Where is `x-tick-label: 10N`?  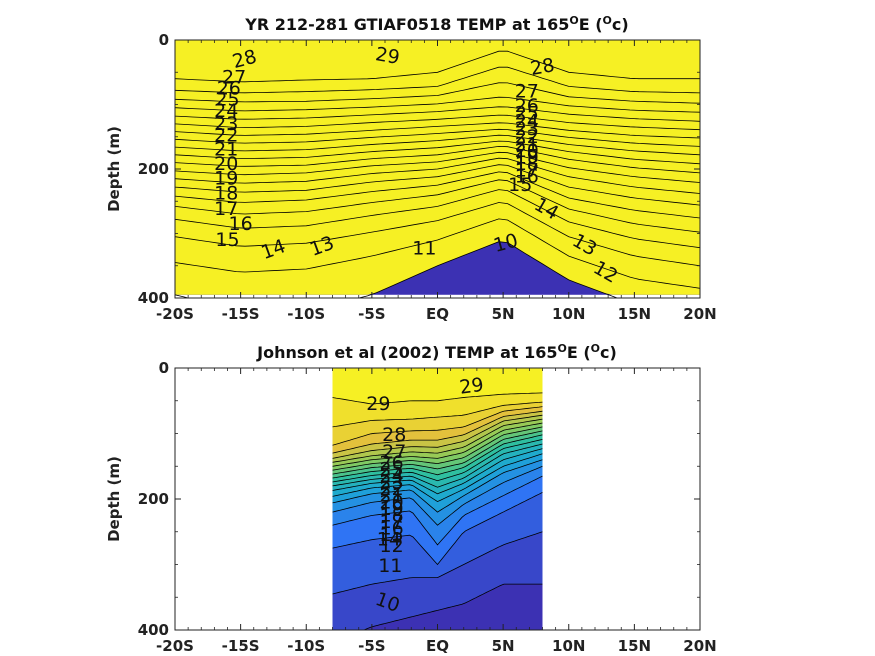 x-tick-label: 10N is located at coordinates (568, 646).